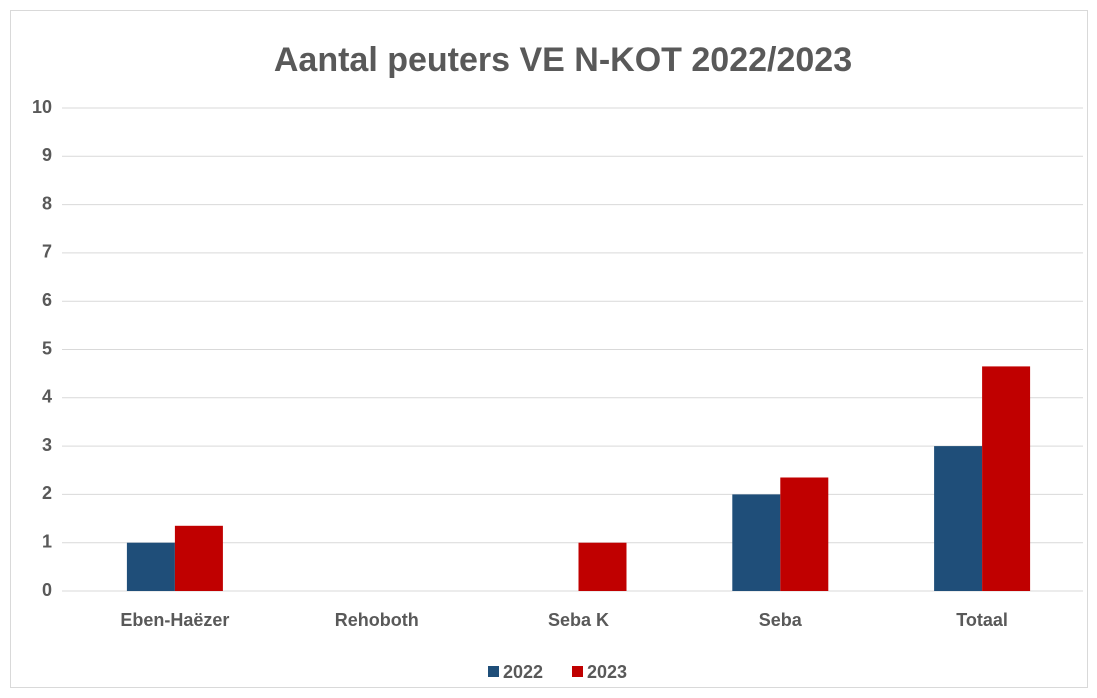  Describe the element at coordinates (47, 541) in the screenshot. I see `y-tick-label: 1` at that location.